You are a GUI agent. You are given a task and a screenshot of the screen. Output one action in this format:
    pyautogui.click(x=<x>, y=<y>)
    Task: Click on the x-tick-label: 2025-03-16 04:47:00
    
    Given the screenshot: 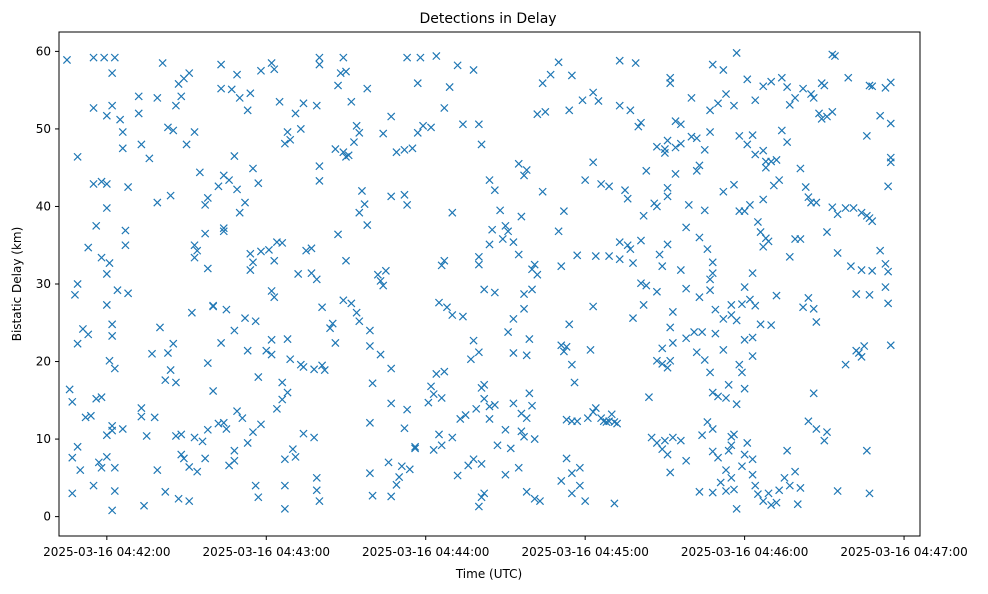 What is the action you would take?
    pyautogui.click(x=903, y=552)
    